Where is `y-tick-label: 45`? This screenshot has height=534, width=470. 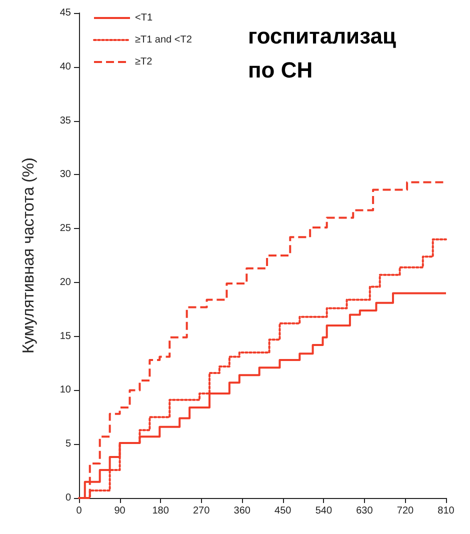 y-tick-label: 45 is located at coordinates (66, 13).